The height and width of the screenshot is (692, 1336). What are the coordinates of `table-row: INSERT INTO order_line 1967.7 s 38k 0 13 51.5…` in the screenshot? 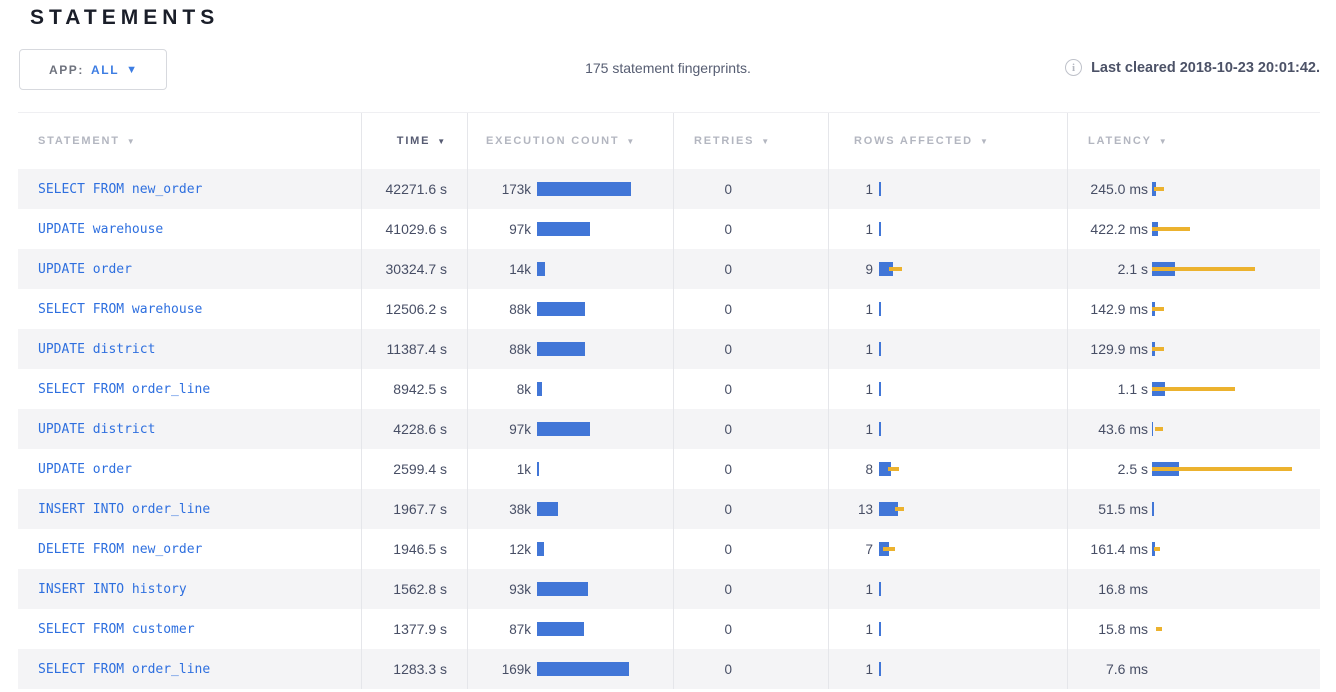 It's located at (669, 509).